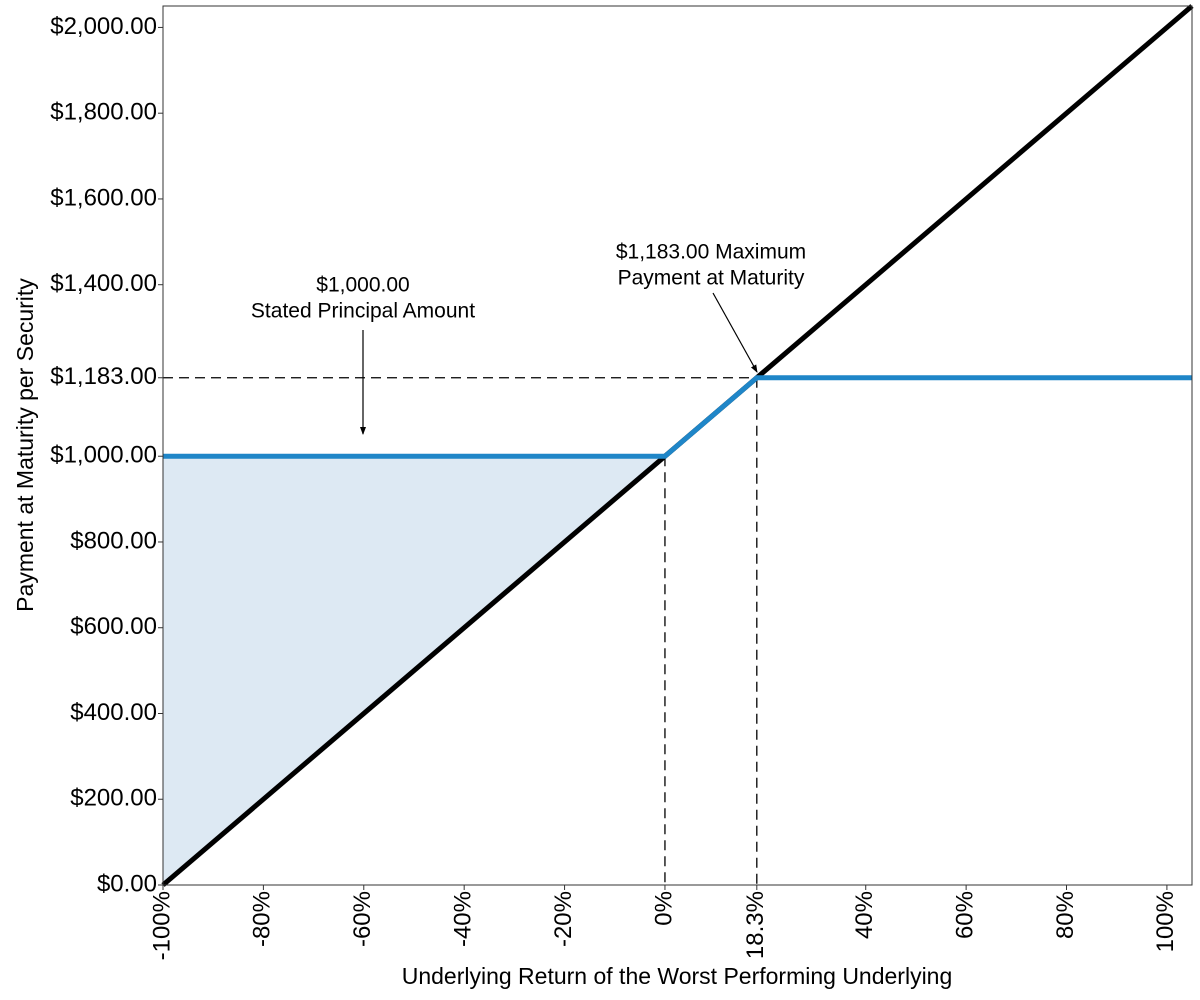 Image resolution: width=1200 pixels, height=1000 pixels. I want to click on y-tick-label: $1,400.00, so click(103, 283).